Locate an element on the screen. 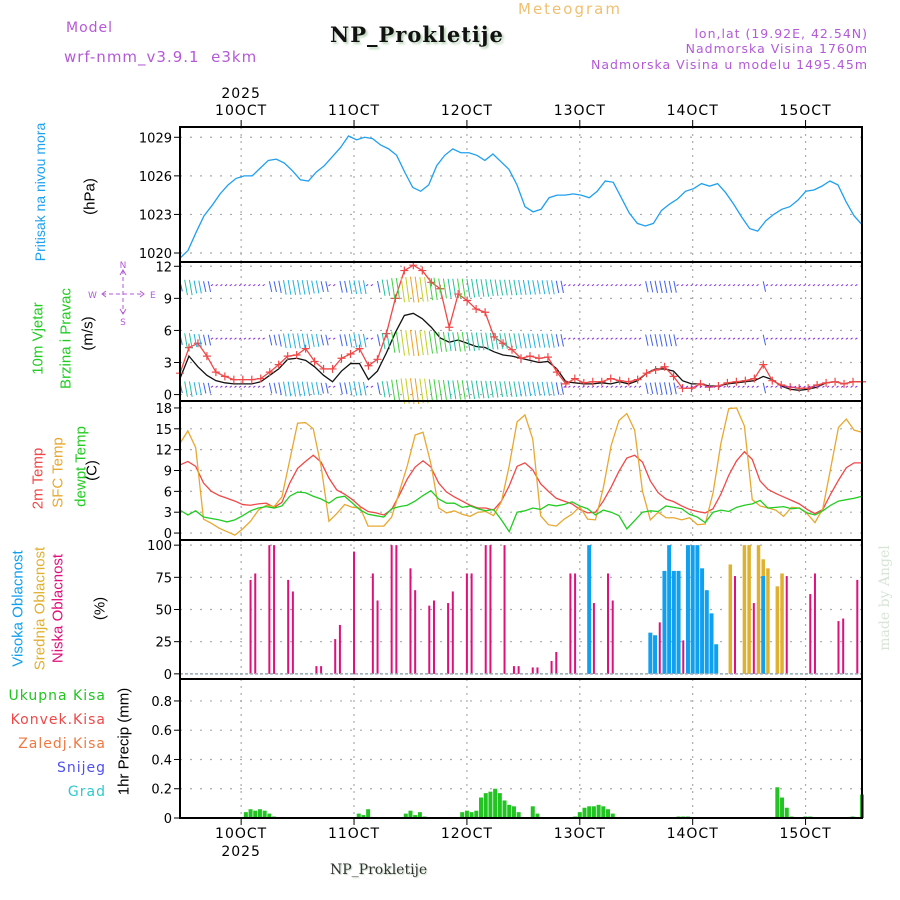 This screenshot has width=900, height=900. x-tick-label-top: 12OCT is located at coordinates (467, 111).